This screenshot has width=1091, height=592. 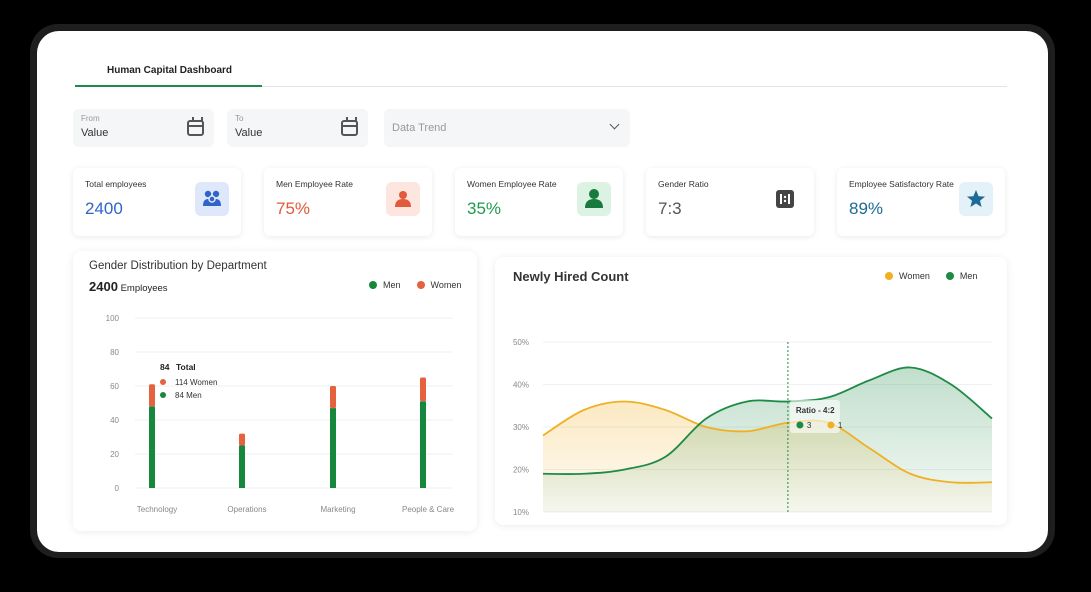 What do you see at coordinates (571, 276) in the screenshot?
I see `card-title: Newly Hired Count` at bounding box center [571, 276].